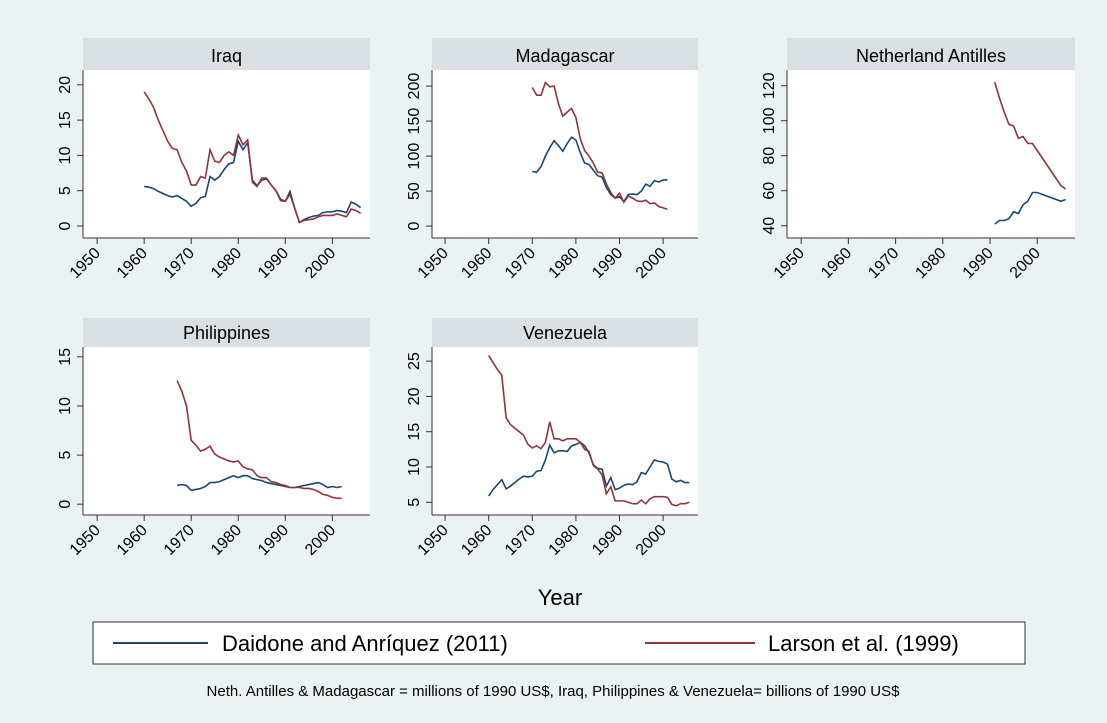 This screenshot has height=723, width=1107. Describe the element at coordinates (863, 643) in the screenshot. I see `legend-label: Larson et al. (1999)` at that location.